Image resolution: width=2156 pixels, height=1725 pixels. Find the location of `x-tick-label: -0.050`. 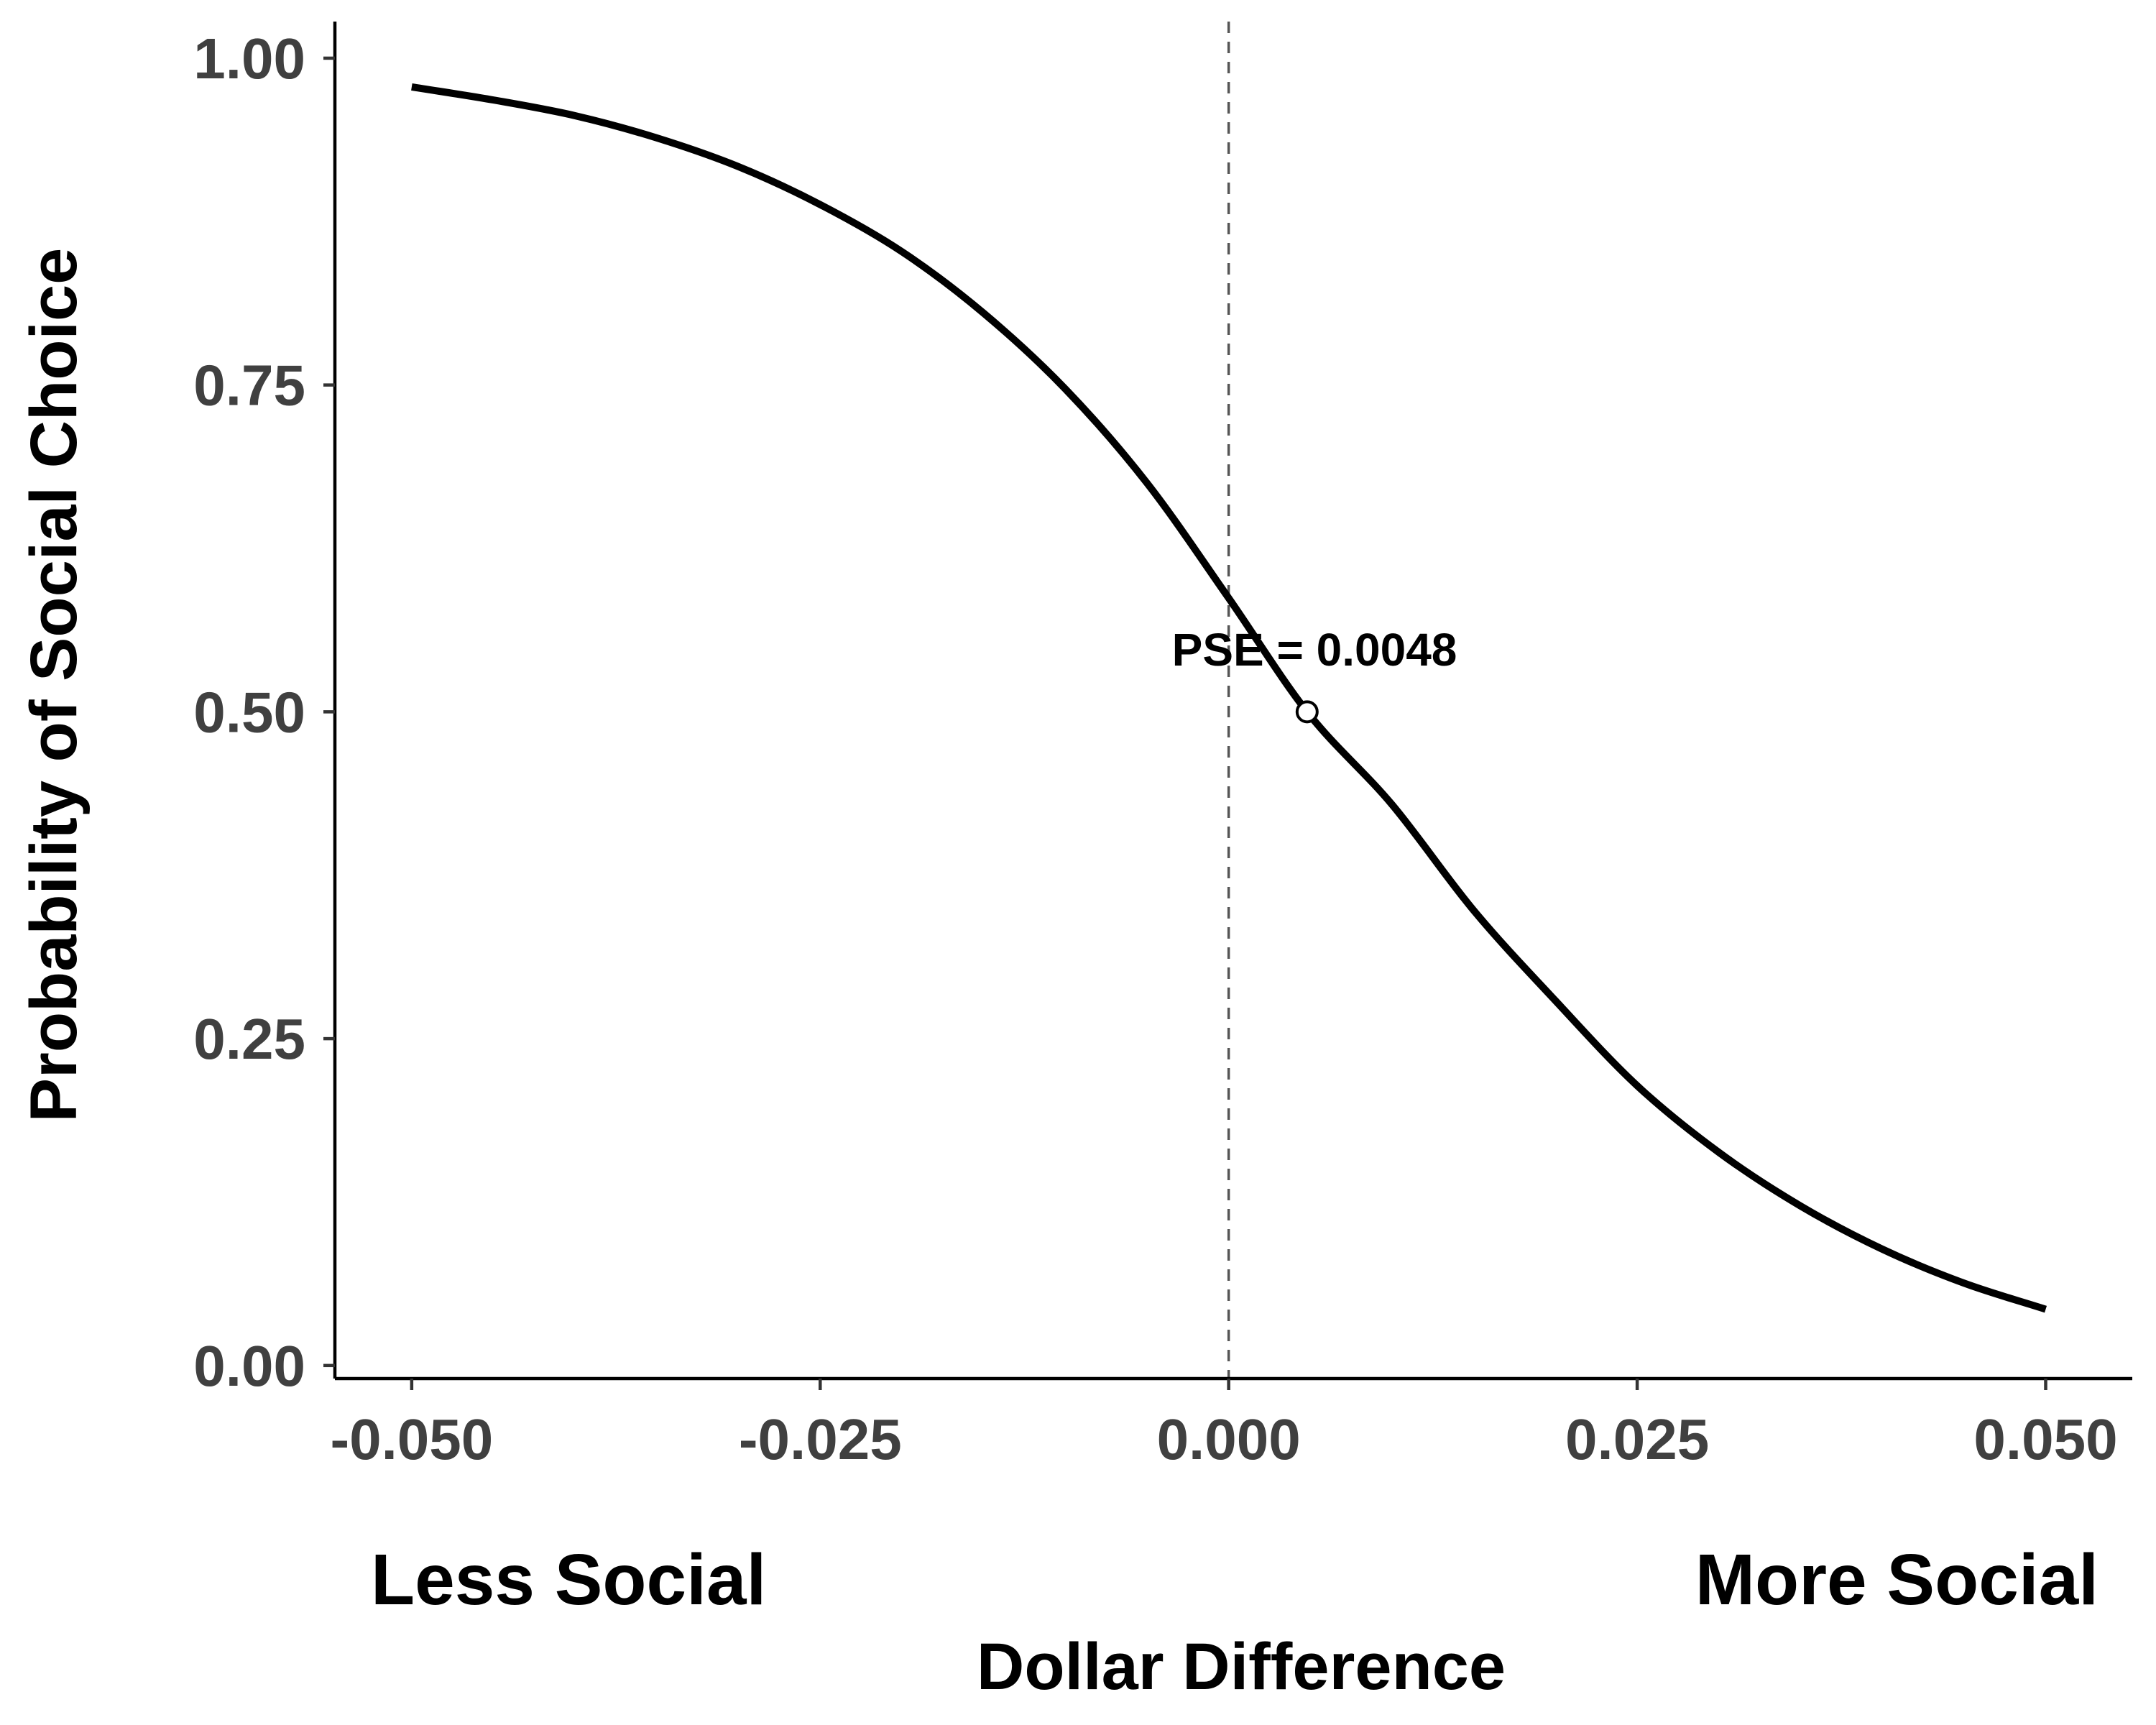

x-tick-label: -0.050 is located at coordinates (412, 1439).